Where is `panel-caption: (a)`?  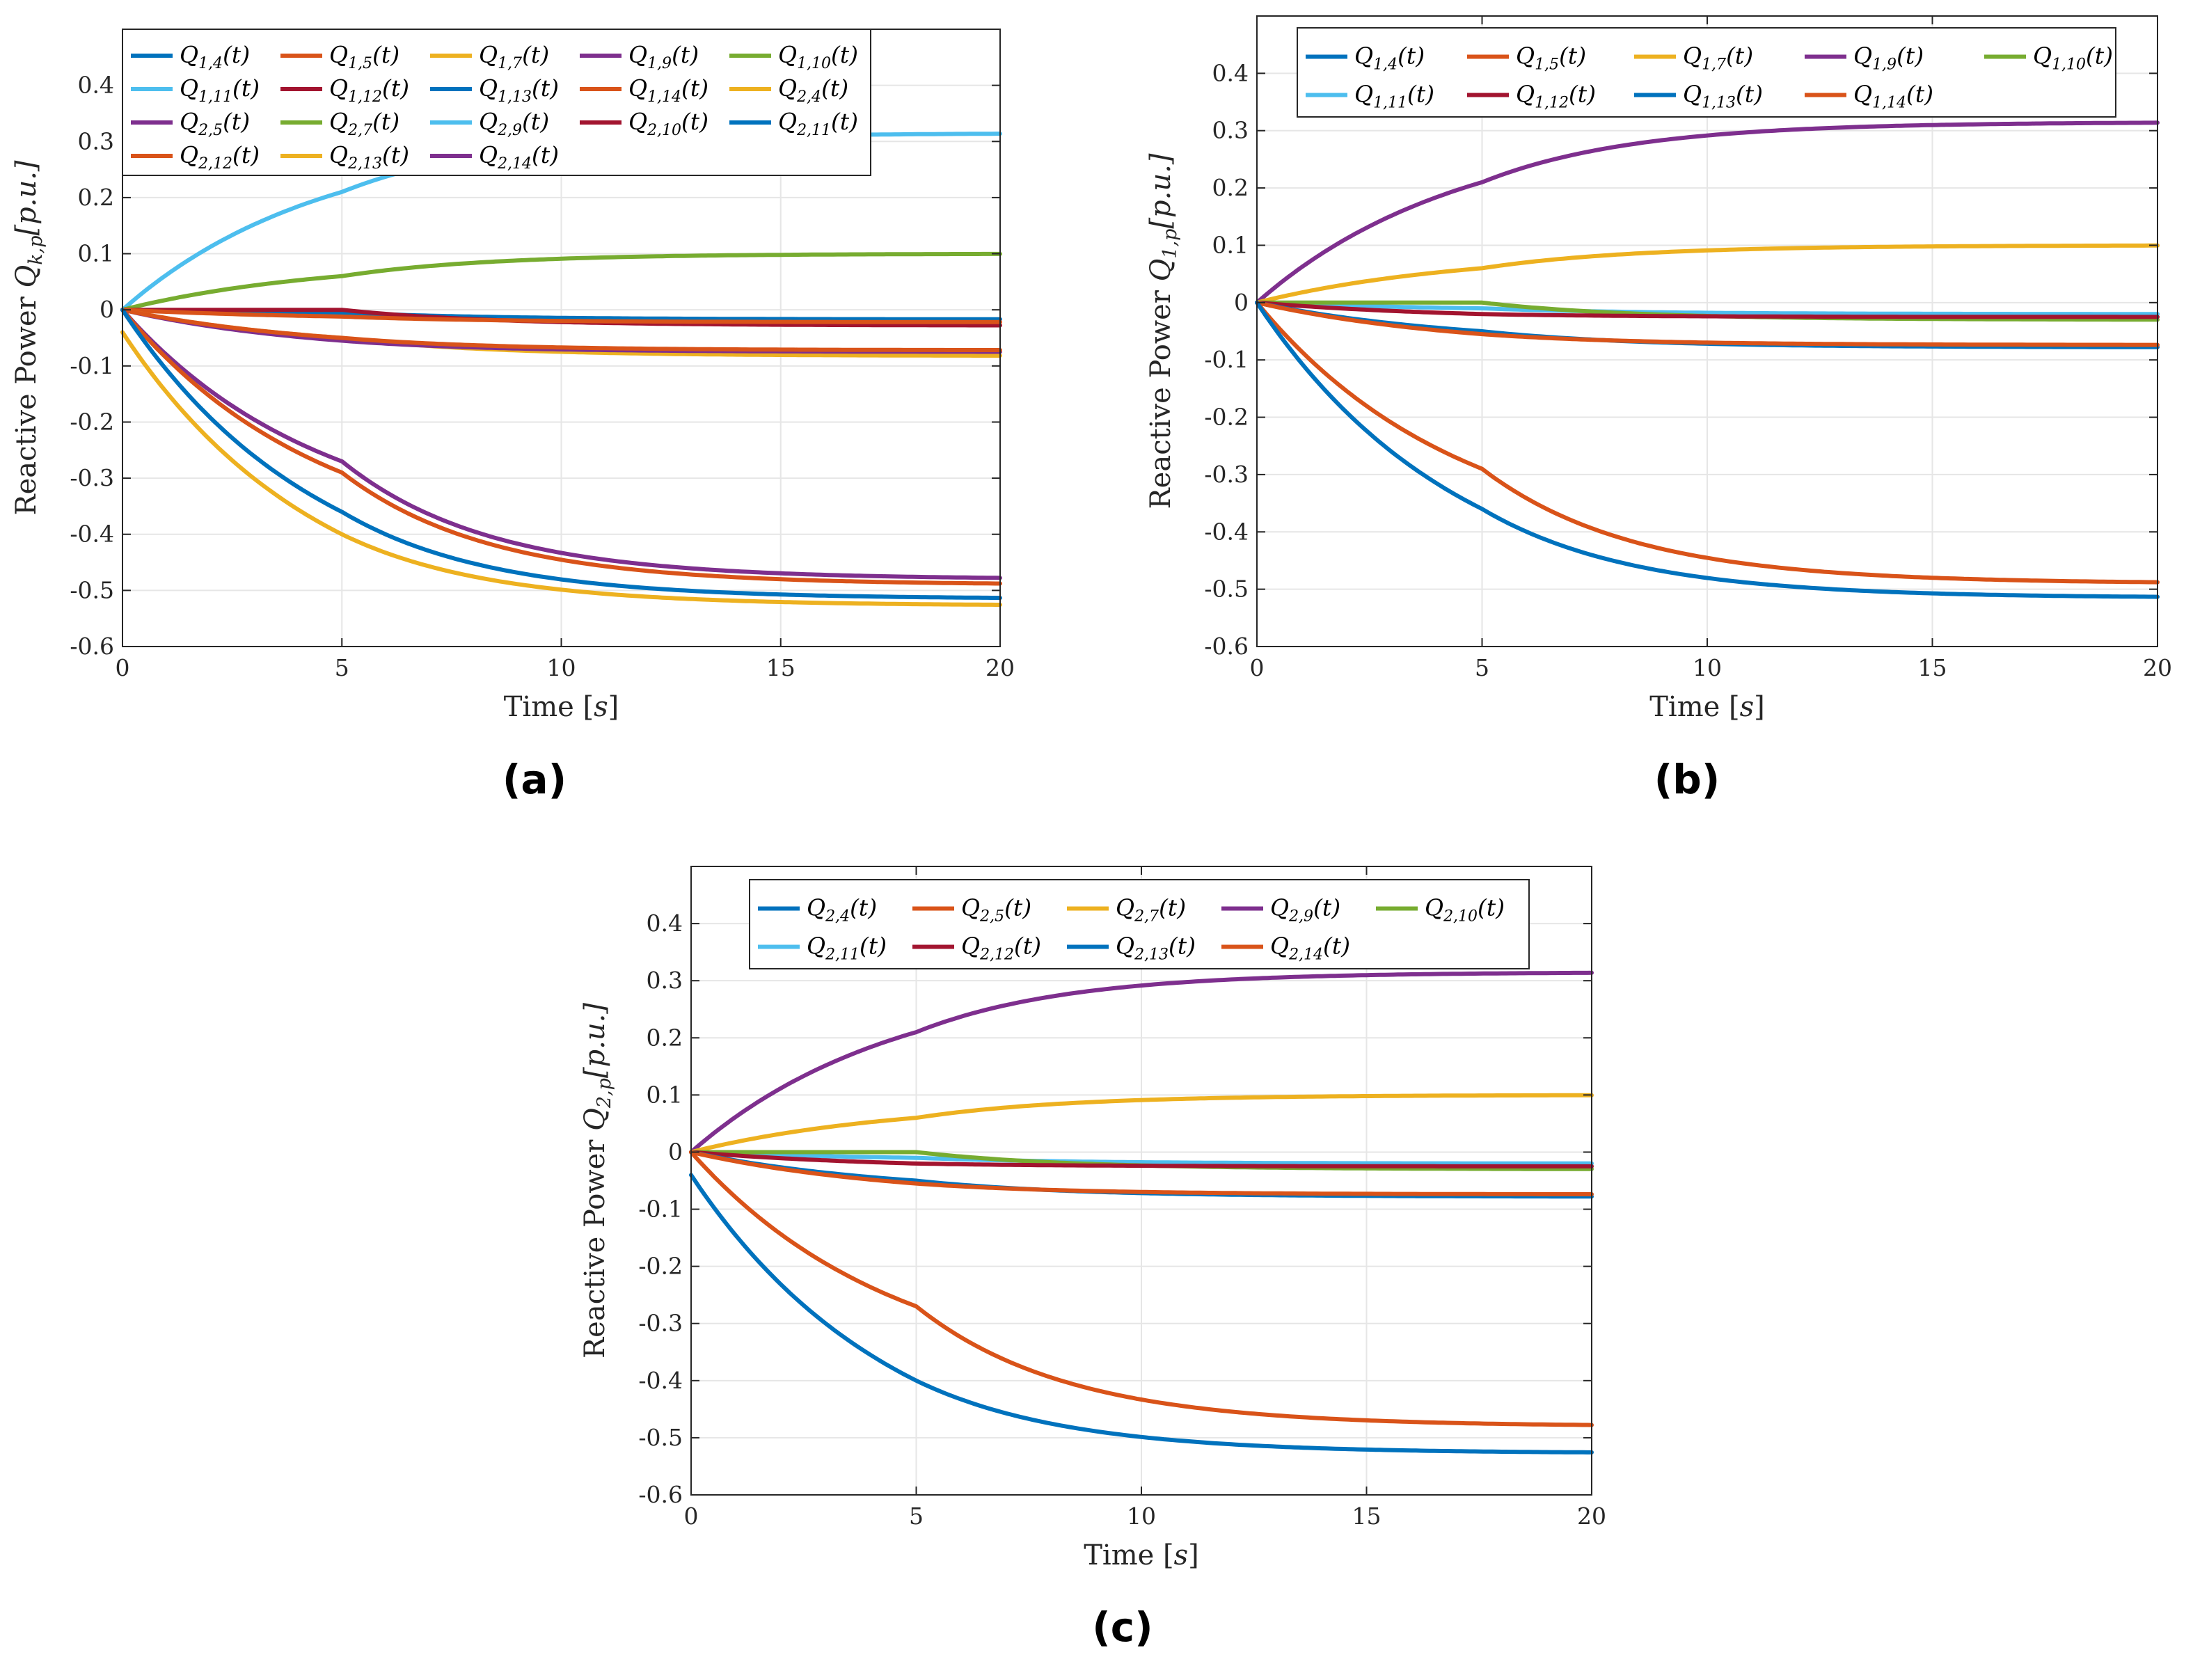
panel-caption: (a) is located at coordinates (534, 779).